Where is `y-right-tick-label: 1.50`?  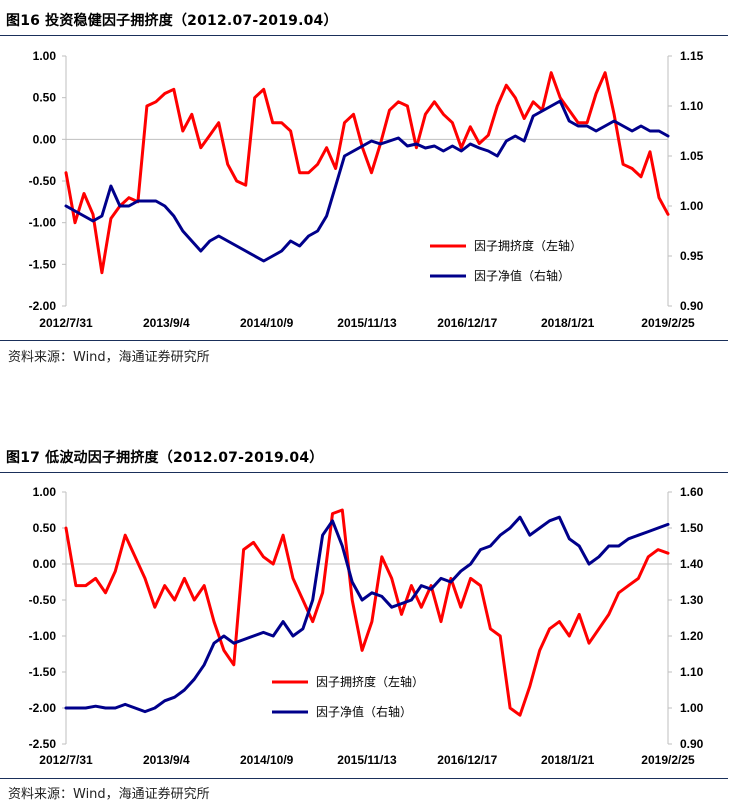
y-right-tick-label: 1.50 is located at coordinates (692, 528).